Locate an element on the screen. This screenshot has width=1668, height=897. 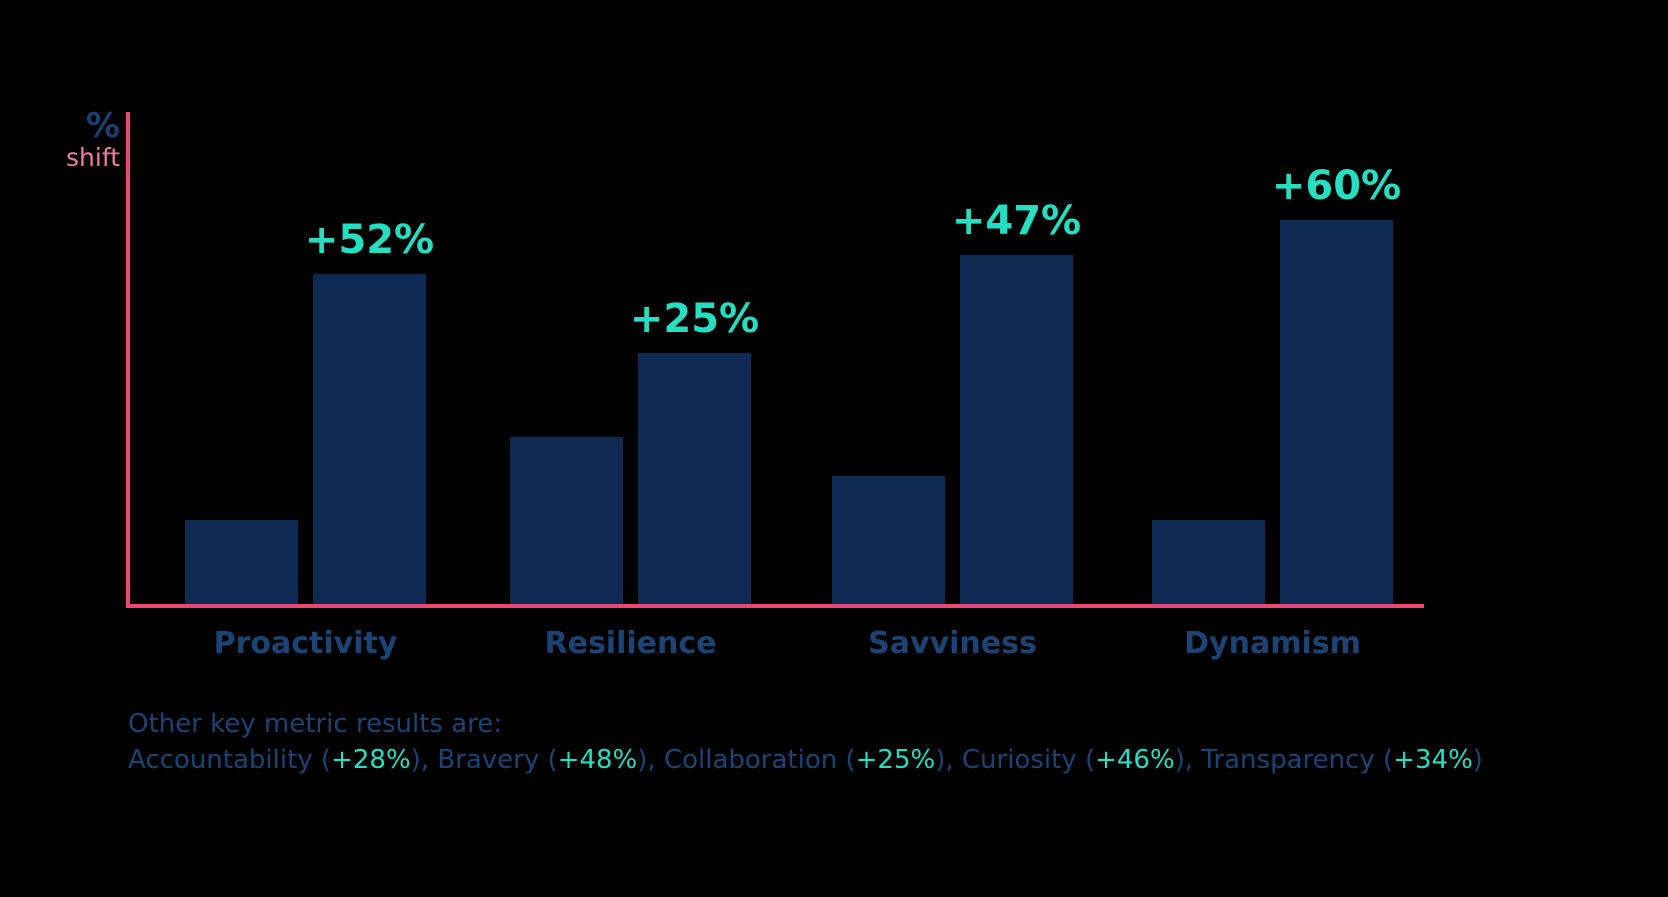
metric-name: Curiosity ( is located at coordinates (1028, 760).